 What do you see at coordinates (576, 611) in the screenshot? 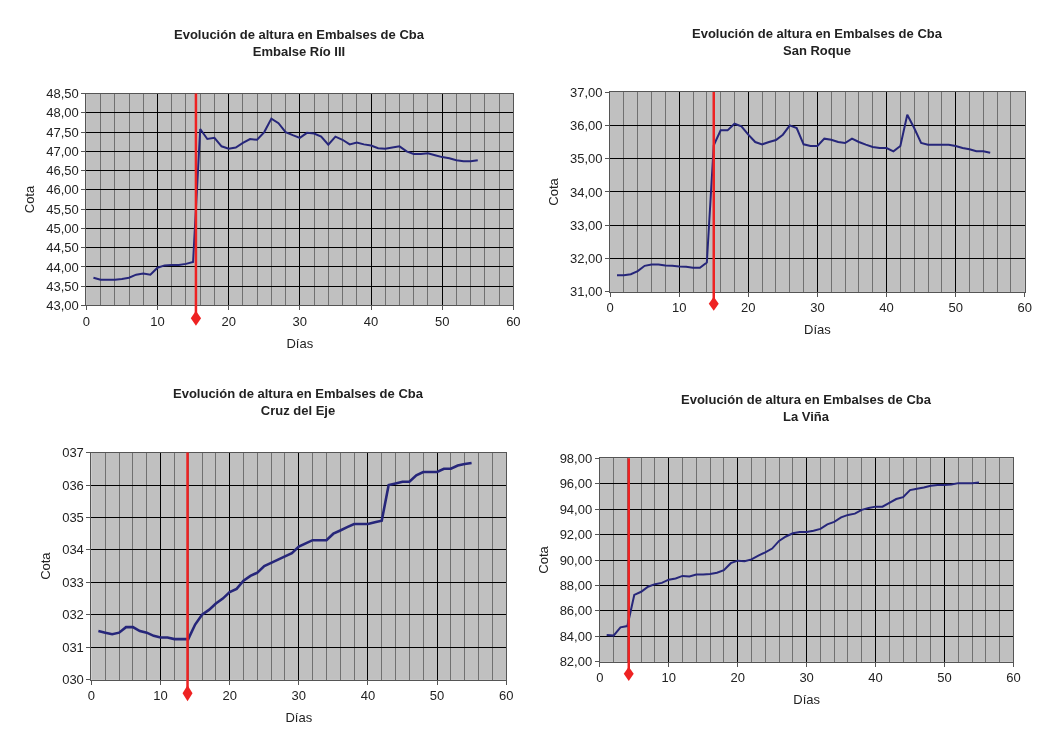
I see `y-tick-label: 86,00` at bounding box center [576, 611].